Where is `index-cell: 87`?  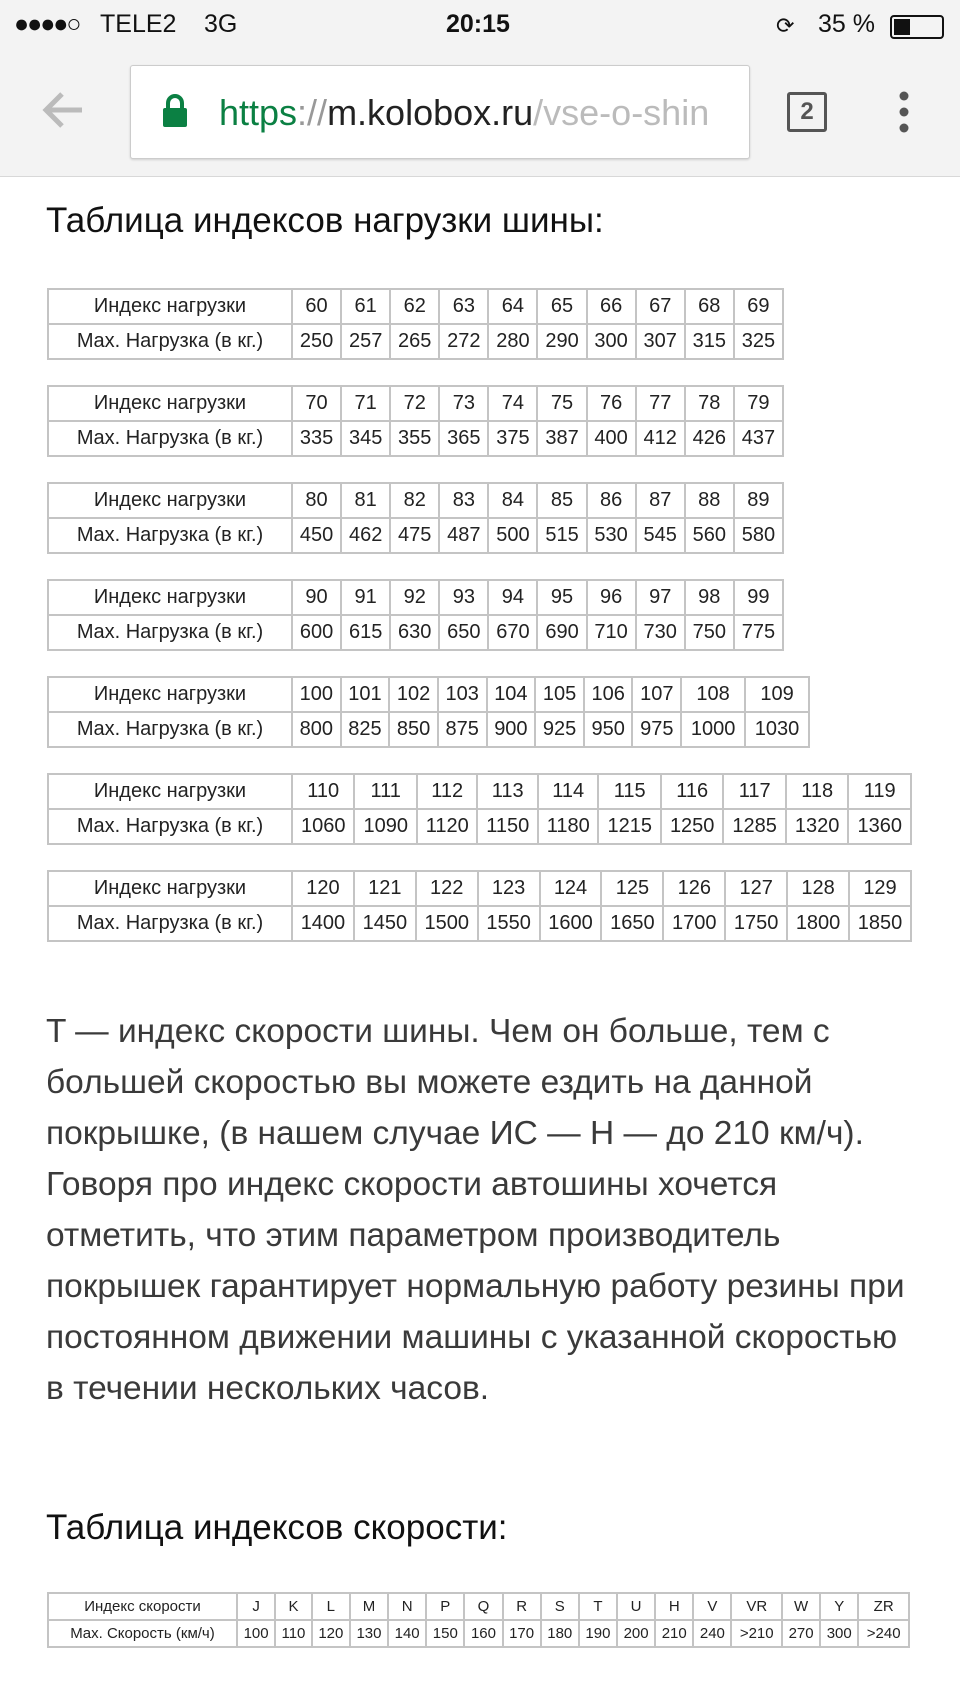
index-cell: 87 is located at coordinates (660, 500).